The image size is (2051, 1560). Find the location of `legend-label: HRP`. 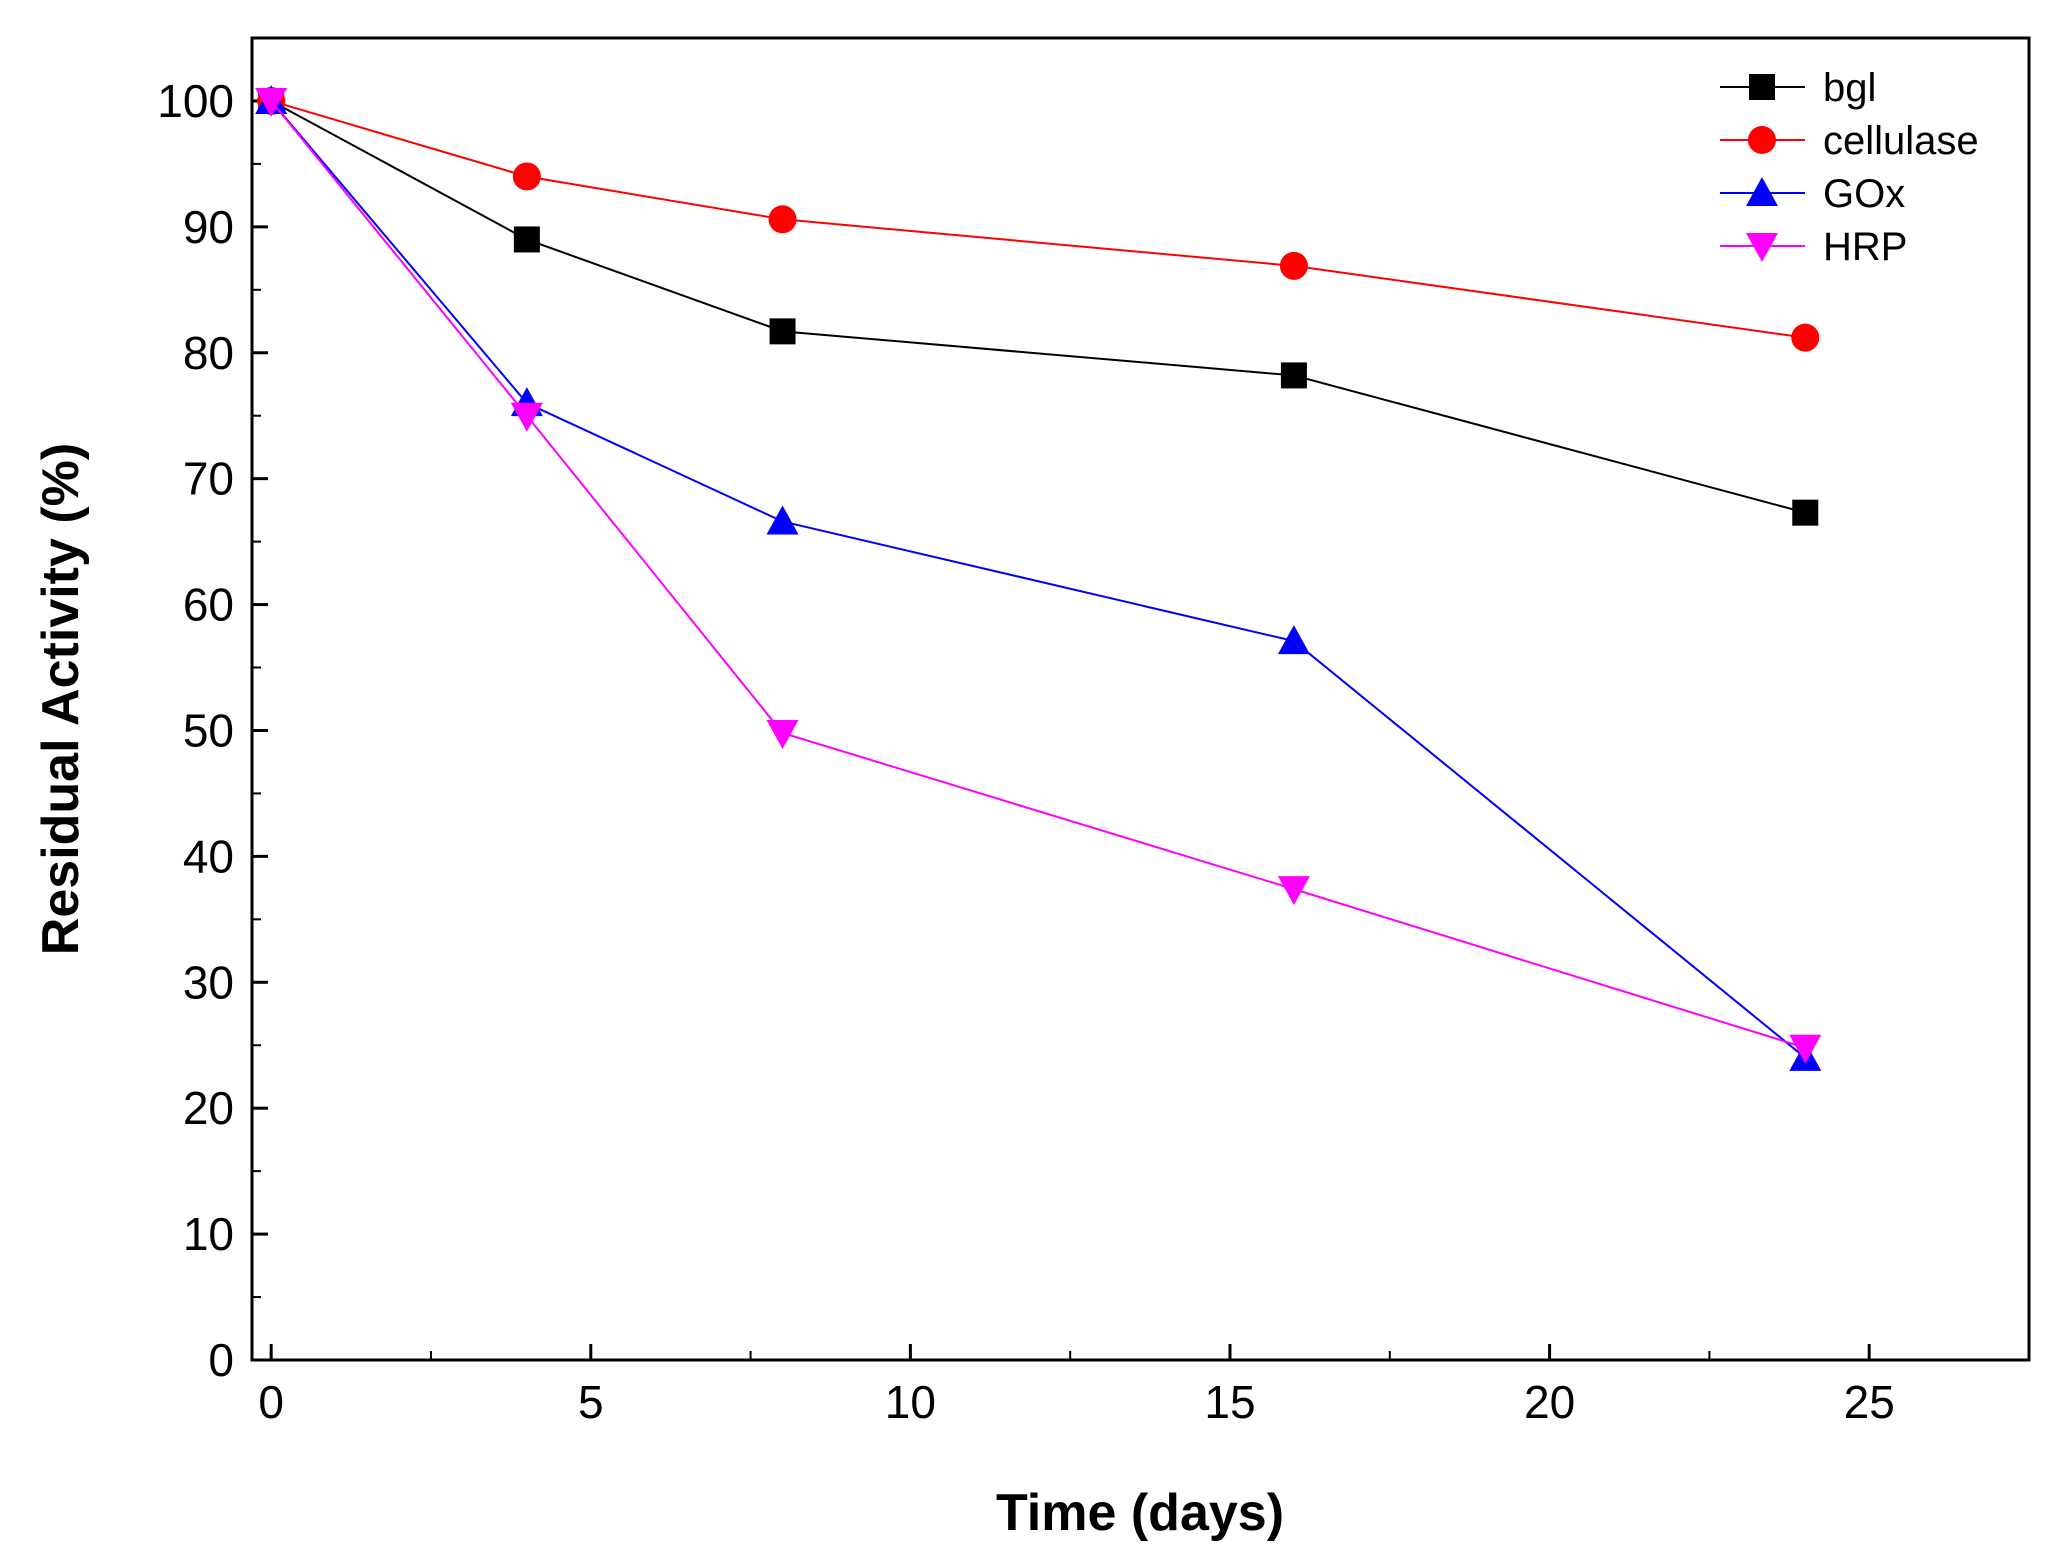

legend-label: HRP is located at coordinates (1865, 247).